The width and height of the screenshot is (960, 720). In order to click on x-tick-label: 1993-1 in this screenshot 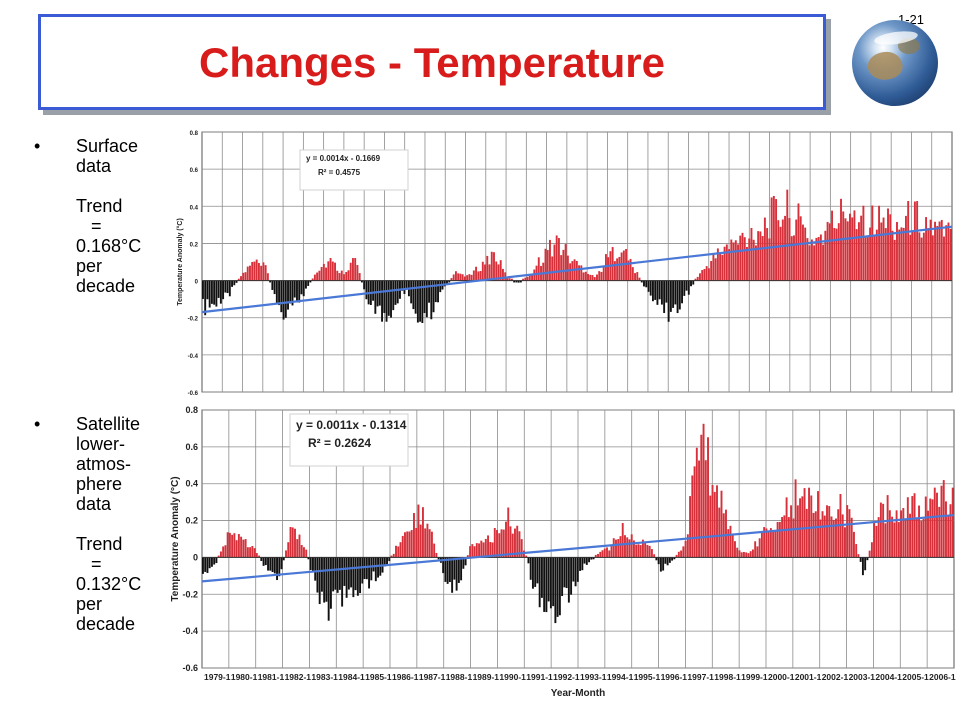, I will do `click(593, 677)`.